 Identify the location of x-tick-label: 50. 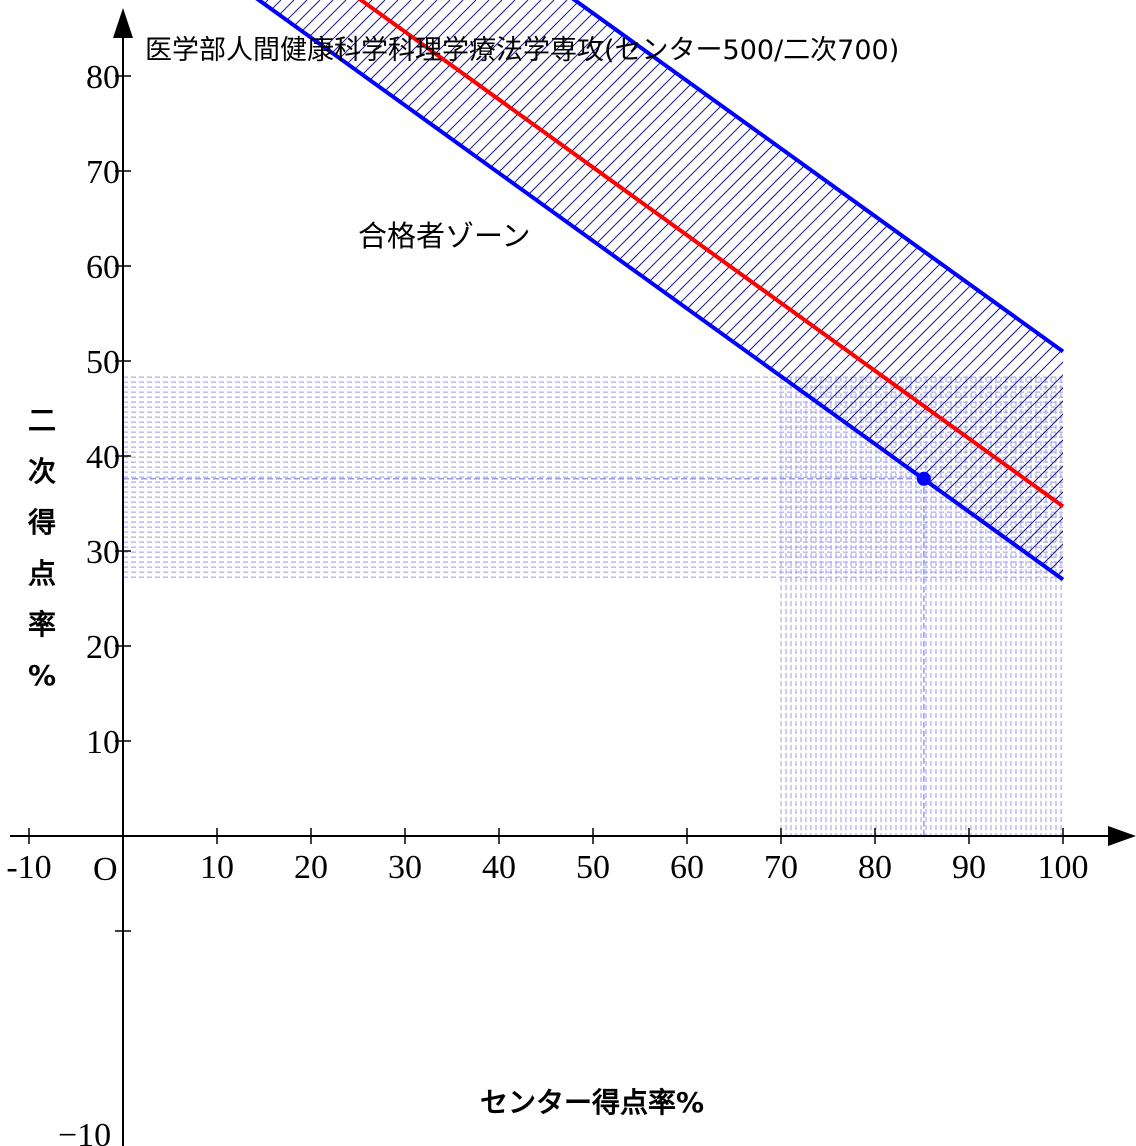
(593, 867).